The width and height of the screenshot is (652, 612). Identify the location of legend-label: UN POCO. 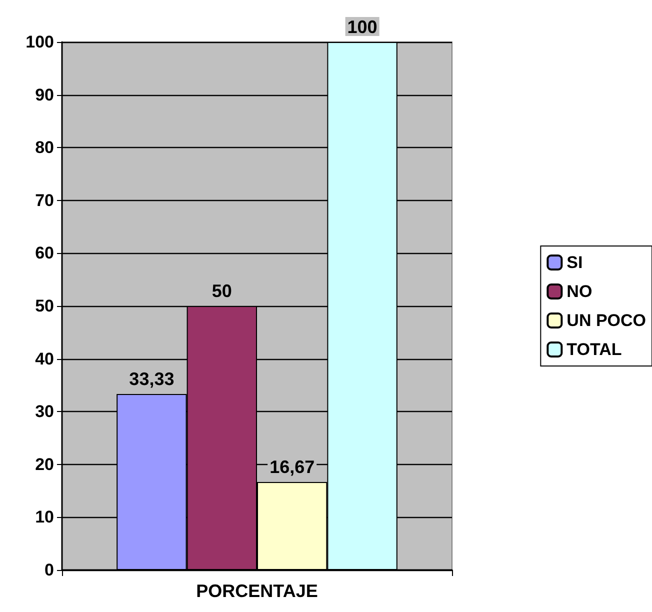
(606, 320).